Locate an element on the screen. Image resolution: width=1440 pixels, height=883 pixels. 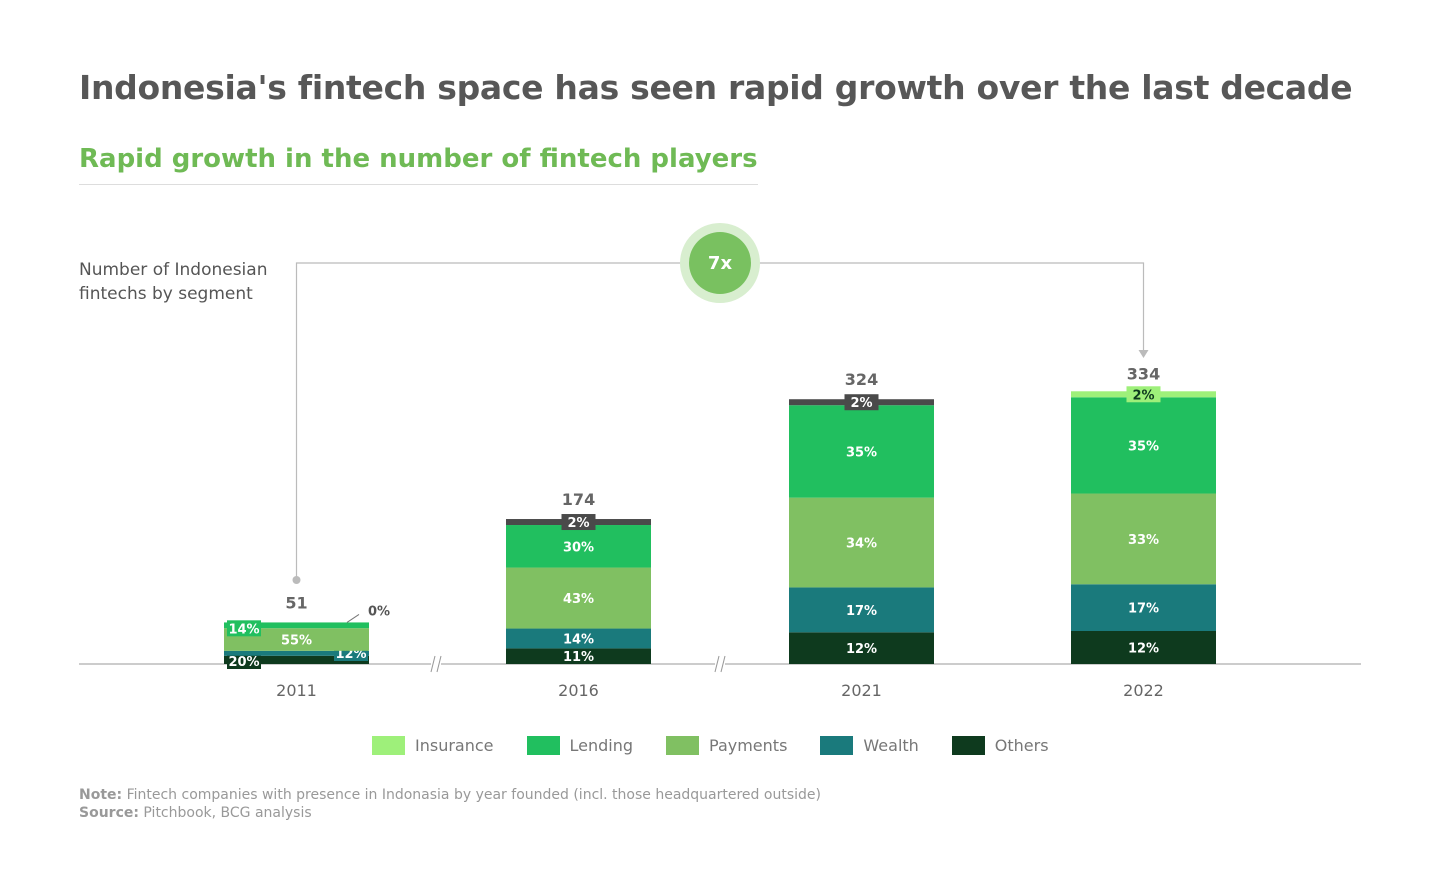
legend-item-payments: Payments is located at coordinates (726, 745).